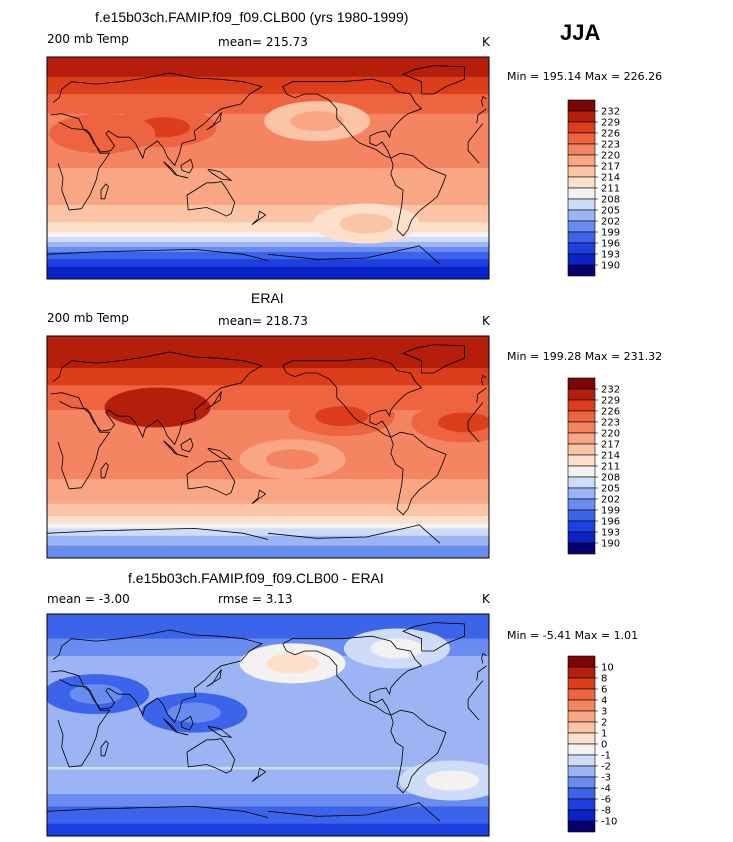 Image resolution: width=733 pixels, height=842 pixels. I want to click on legend-1-tick-label: 220, so click(610, 156).